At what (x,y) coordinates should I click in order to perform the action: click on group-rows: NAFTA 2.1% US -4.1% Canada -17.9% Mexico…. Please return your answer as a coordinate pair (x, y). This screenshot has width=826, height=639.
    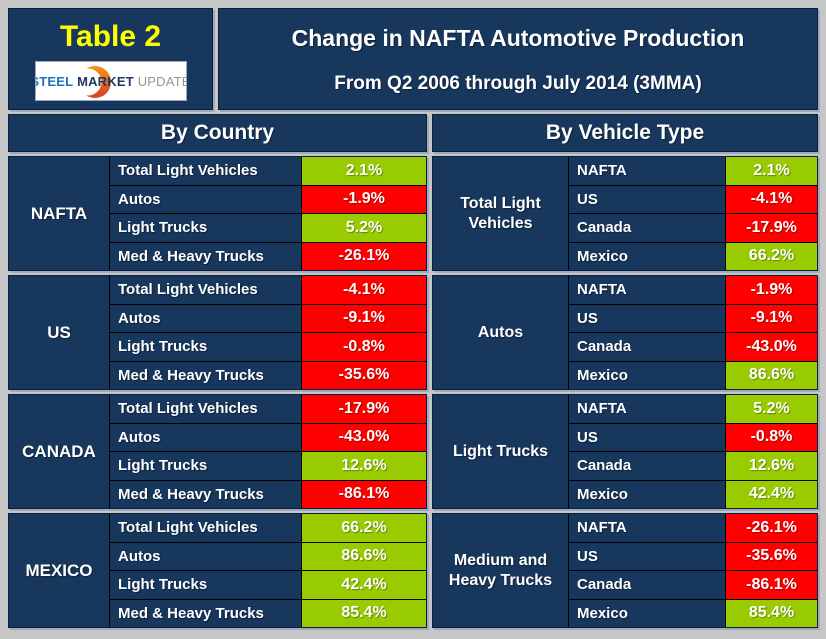
    Looking at the image, I should click on (693, 213).